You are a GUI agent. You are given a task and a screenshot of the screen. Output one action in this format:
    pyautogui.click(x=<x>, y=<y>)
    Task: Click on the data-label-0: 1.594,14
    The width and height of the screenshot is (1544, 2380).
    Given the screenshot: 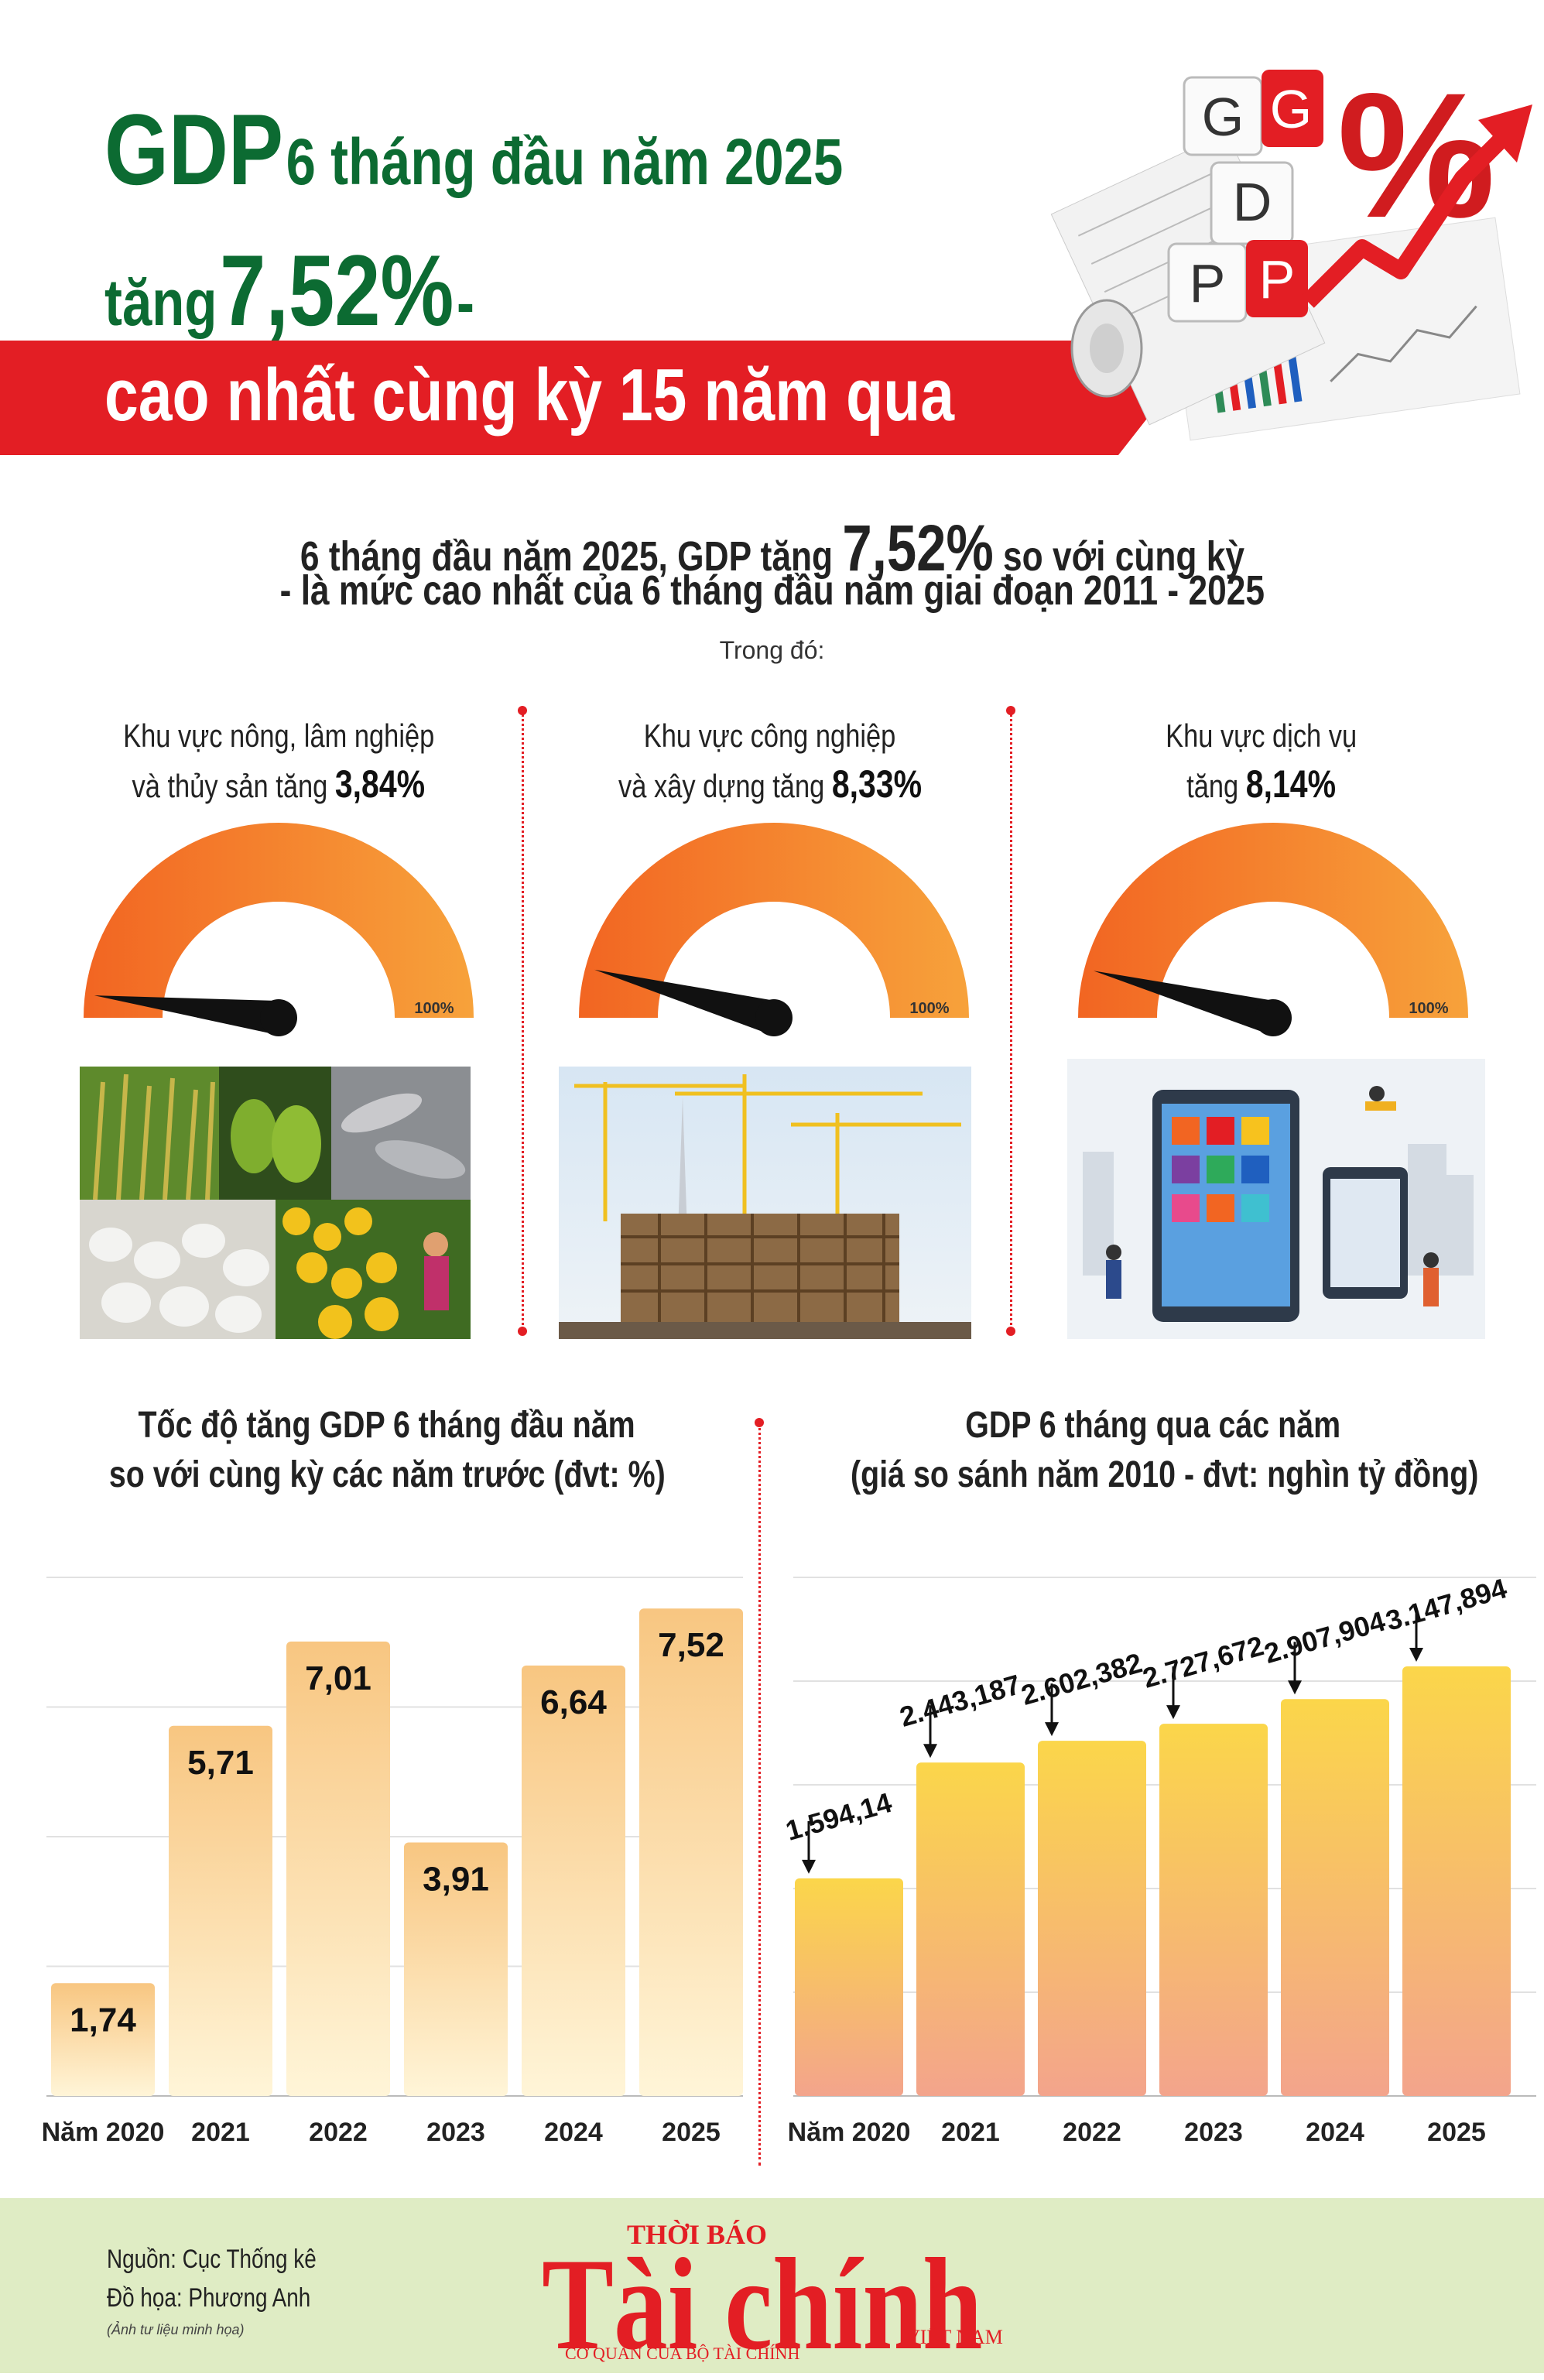 What is the action you would take?
    pyautogui.click(x=838, y=1816)
    